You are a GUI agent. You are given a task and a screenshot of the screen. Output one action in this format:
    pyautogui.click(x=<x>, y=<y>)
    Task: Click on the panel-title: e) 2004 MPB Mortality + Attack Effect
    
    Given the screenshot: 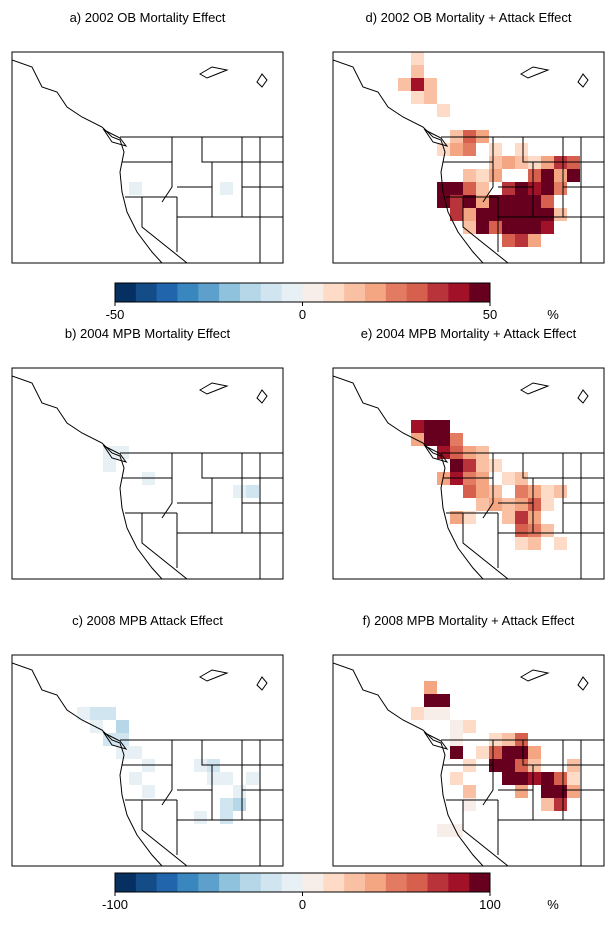 What is the action you would take?
    pyautogui.click(x=469, y=333)
    